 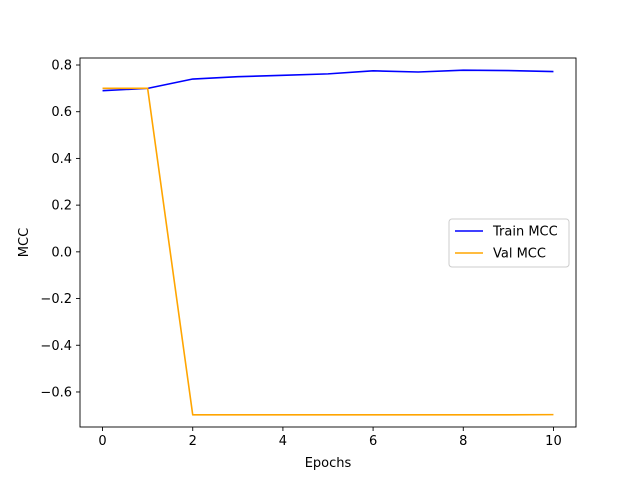 What do you see at coordinates (61, 206) in the screenshot?
I see `y-tick-label: 0.2` at bounding box center [61, 206].